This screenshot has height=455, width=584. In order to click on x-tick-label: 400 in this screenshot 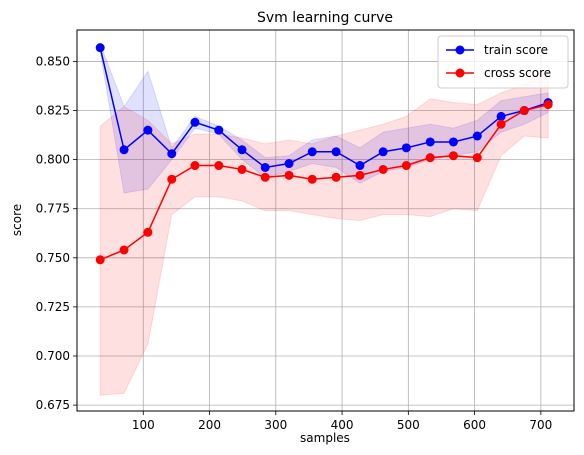, I will do `click(342, 425)`.